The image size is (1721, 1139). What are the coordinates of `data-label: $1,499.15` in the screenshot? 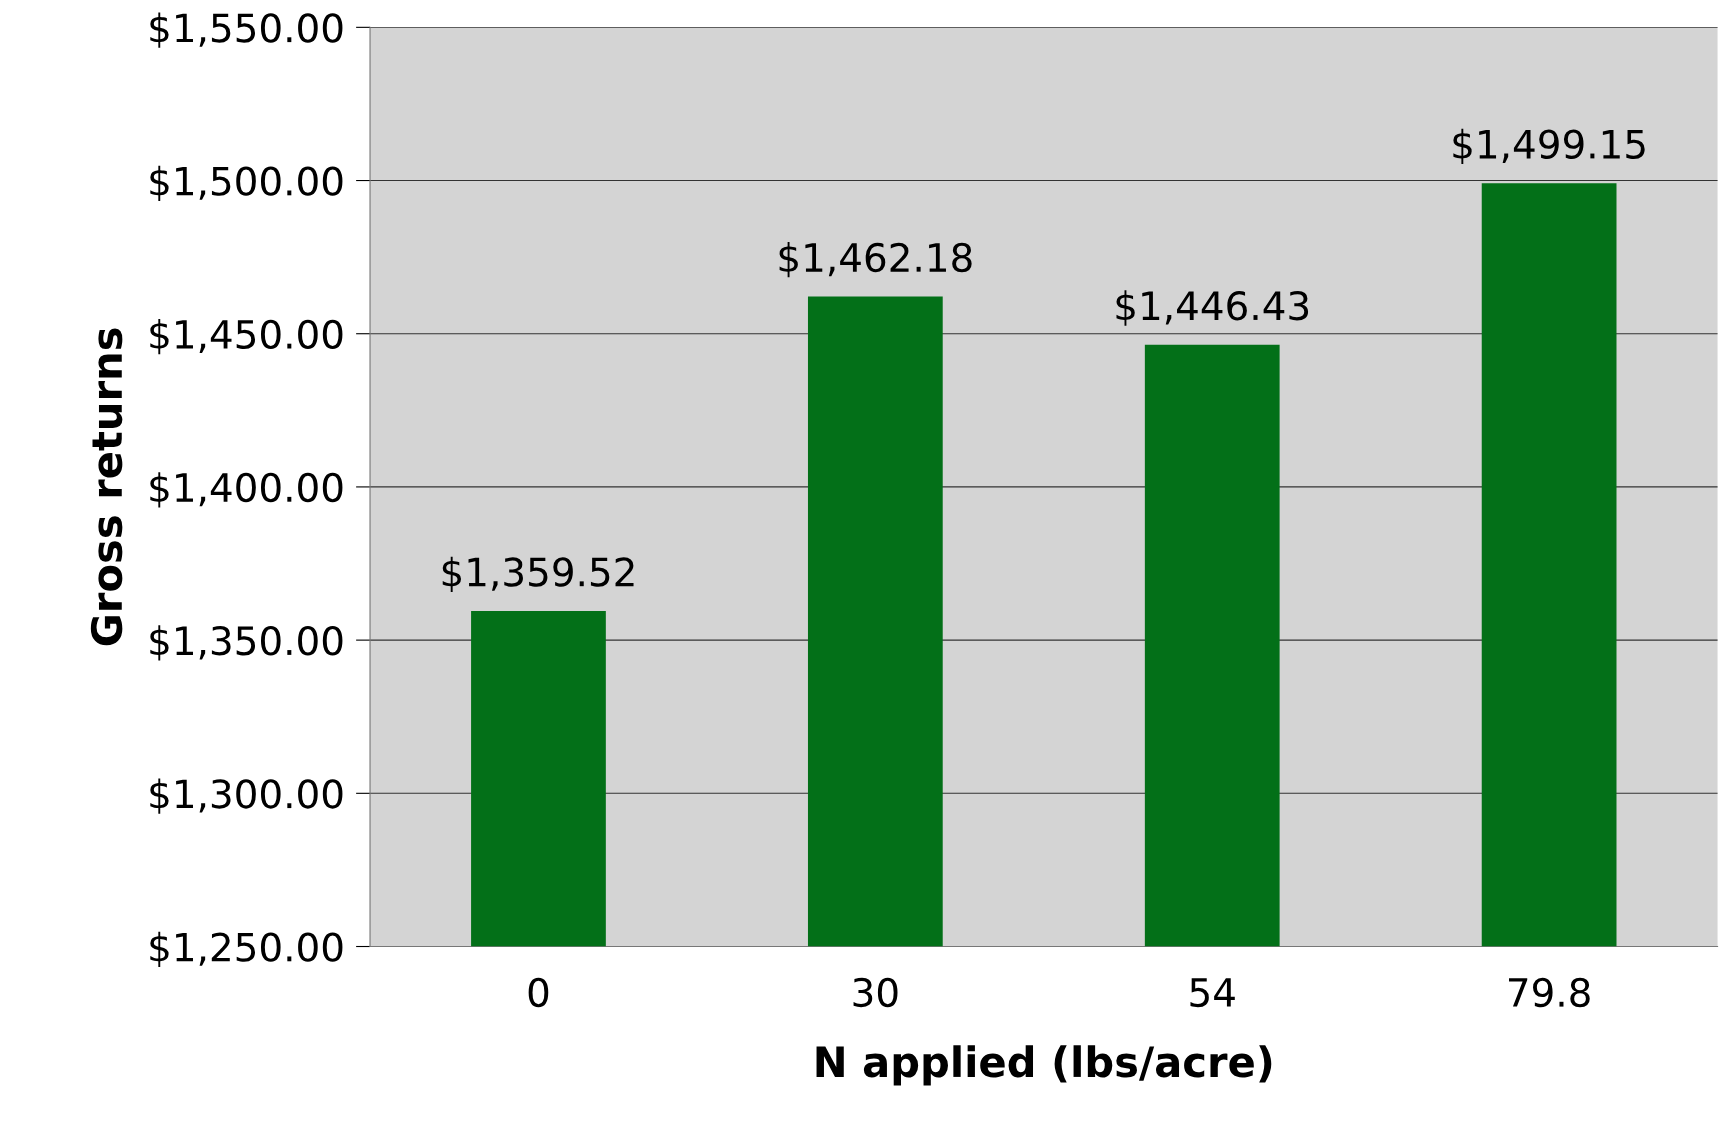 It's located at (1549, 146).